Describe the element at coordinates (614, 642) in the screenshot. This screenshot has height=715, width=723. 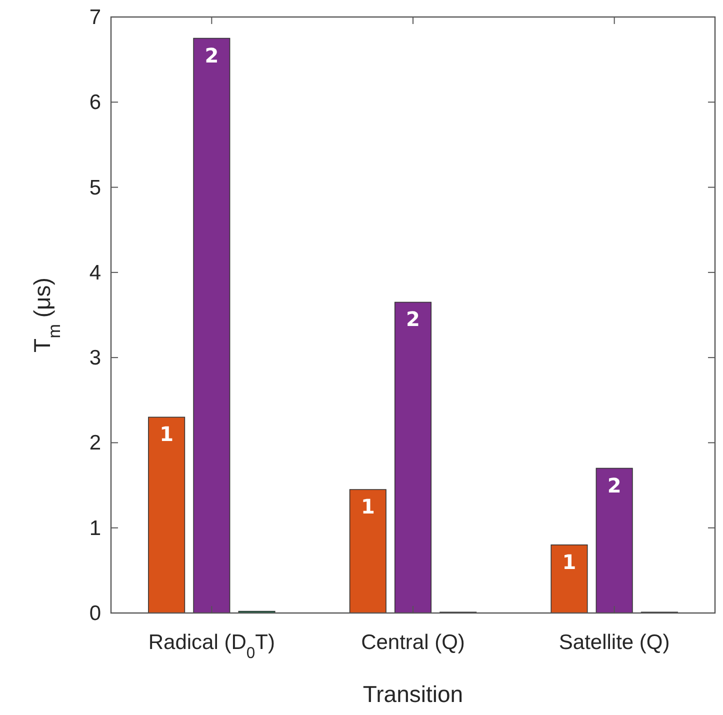
I see `x-tick-label: Satellite (Q)` at that location.